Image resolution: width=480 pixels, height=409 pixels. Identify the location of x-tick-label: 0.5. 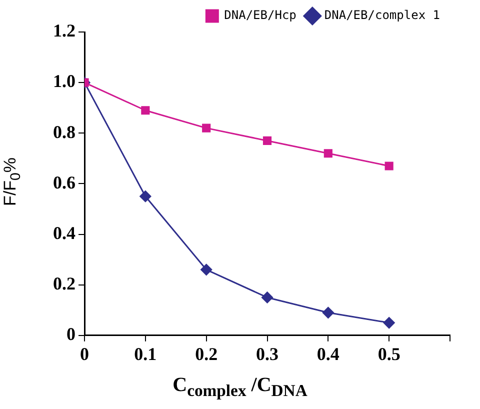
(389, 354).